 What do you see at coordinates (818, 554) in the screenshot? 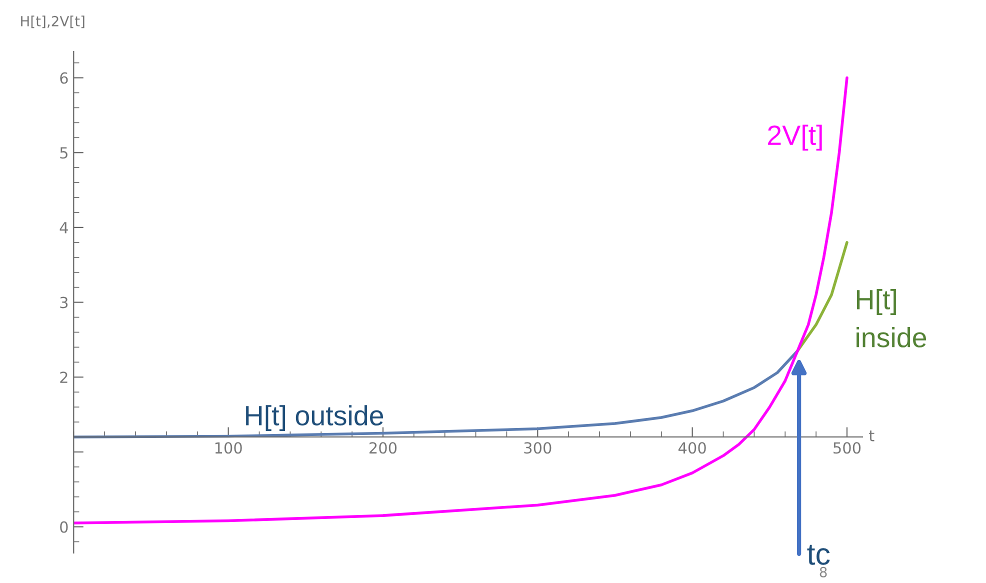
I see `annotation: tc` at bounding box center [818, 554].